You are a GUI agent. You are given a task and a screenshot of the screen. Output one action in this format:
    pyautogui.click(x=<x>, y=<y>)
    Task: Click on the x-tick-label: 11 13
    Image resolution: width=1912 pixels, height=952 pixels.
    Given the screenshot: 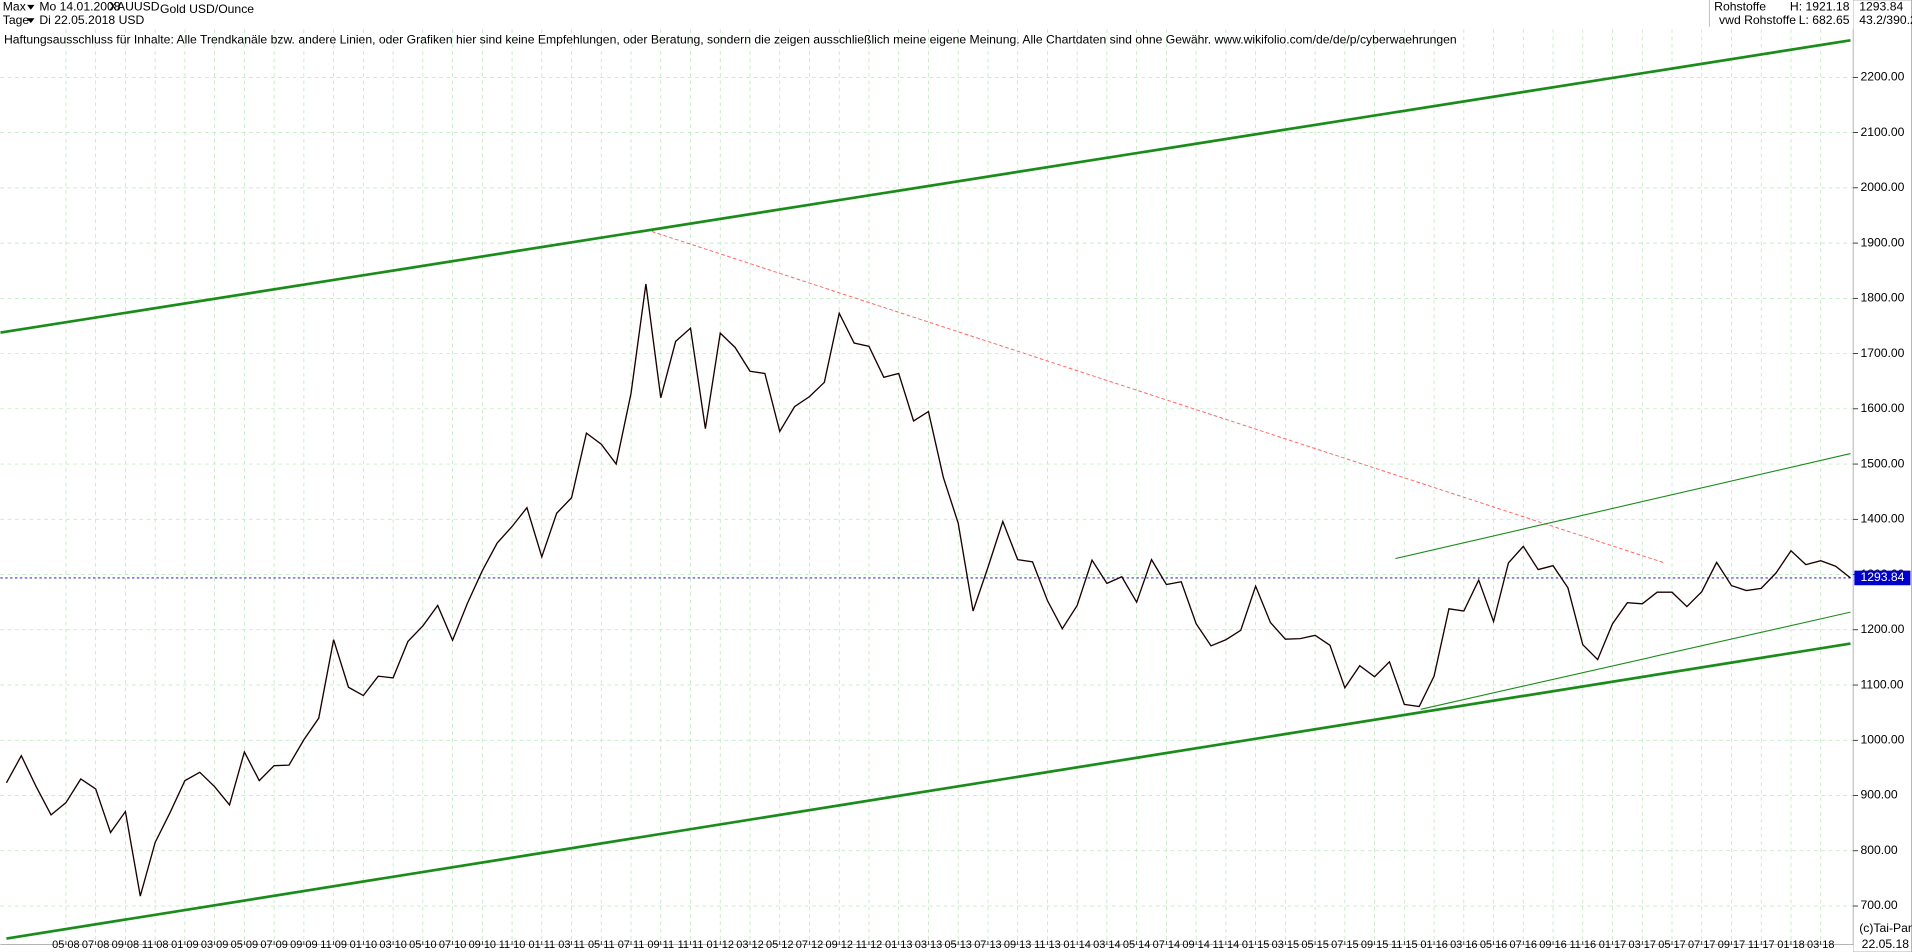 What is the action you would take?
    pyautogui.click(x=1047, y=945)
    